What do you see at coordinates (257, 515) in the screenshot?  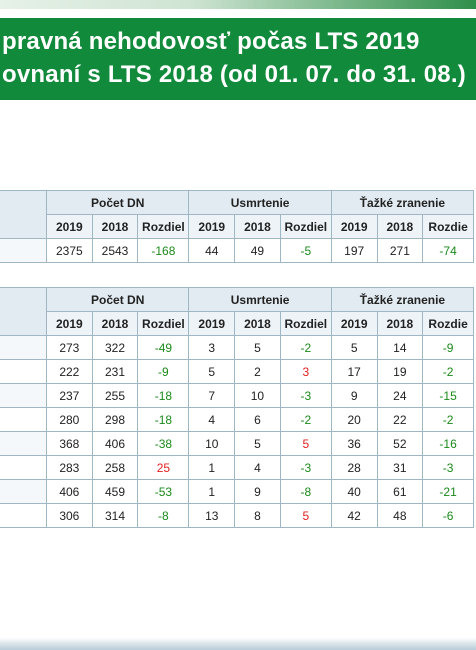 I see `value-cell: 8` at bounding box center [257, 515].